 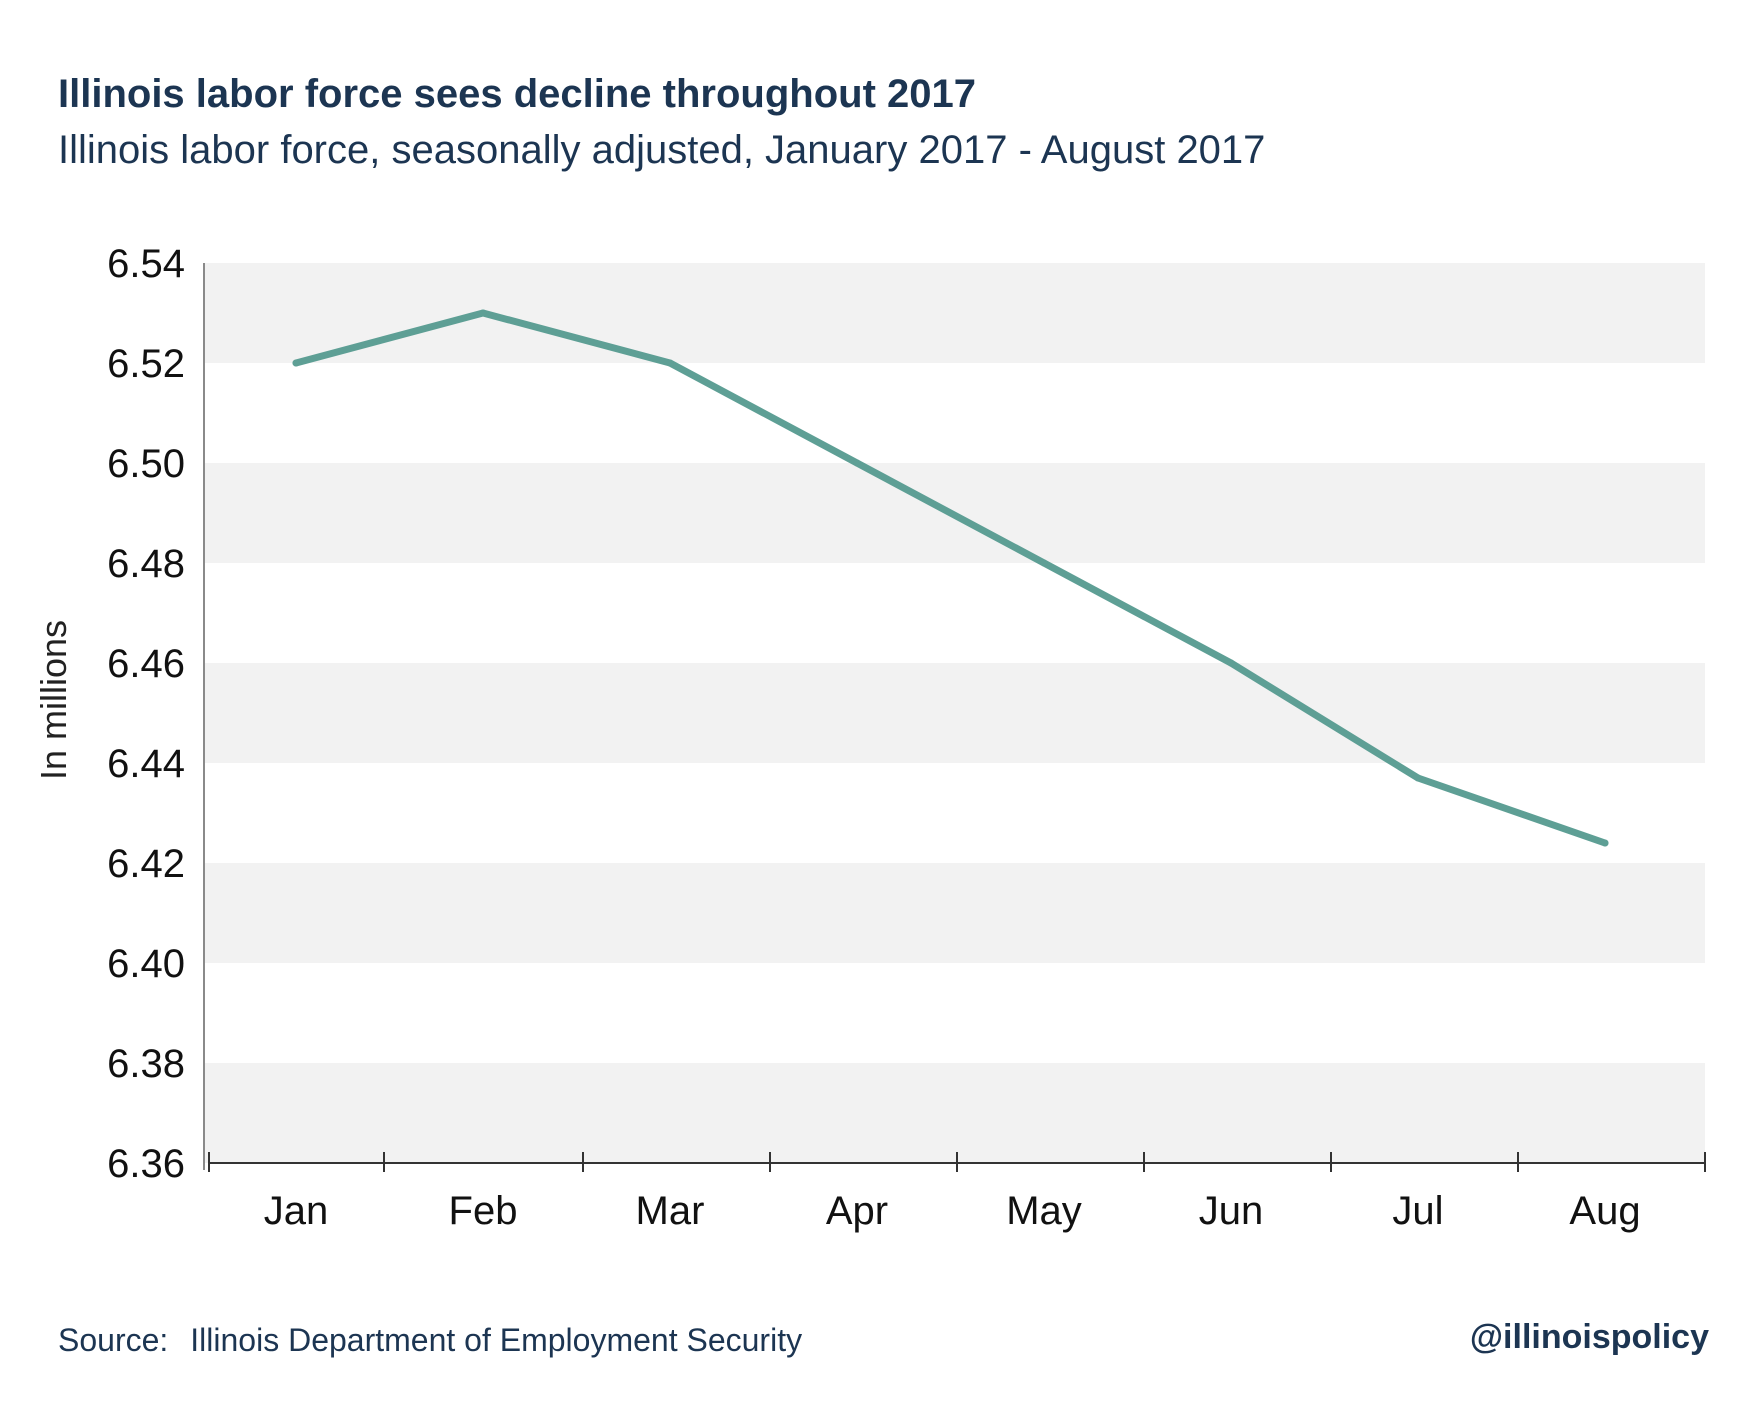 I want to click on y-tick-label: 6.46, so click(x=146, y=664).